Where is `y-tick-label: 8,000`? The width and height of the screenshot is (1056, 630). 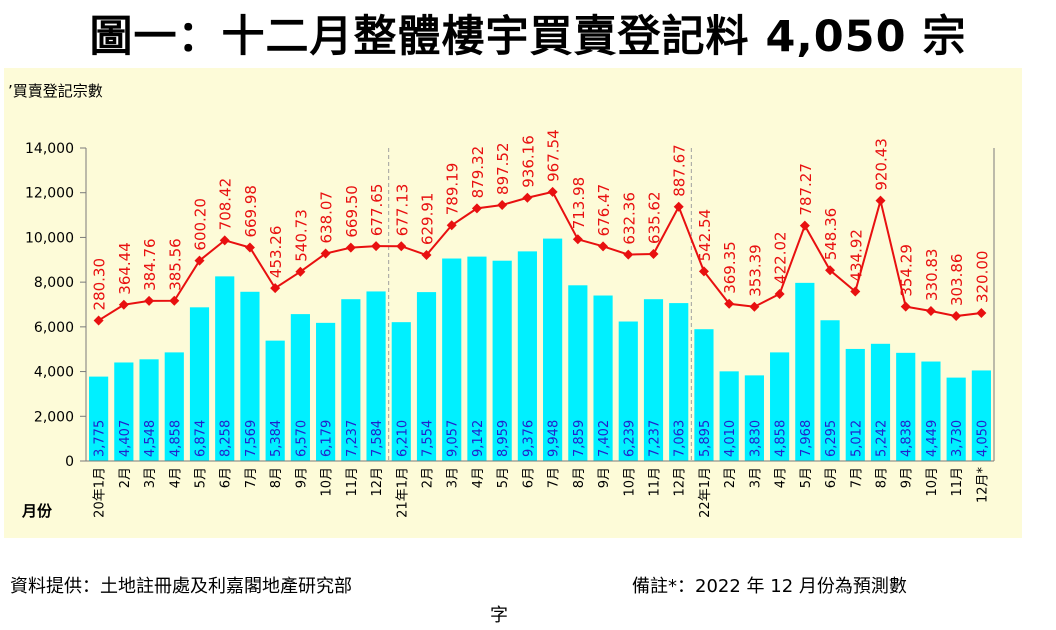 y-tick-label: 8,000 is located at coordinates (54, 283).